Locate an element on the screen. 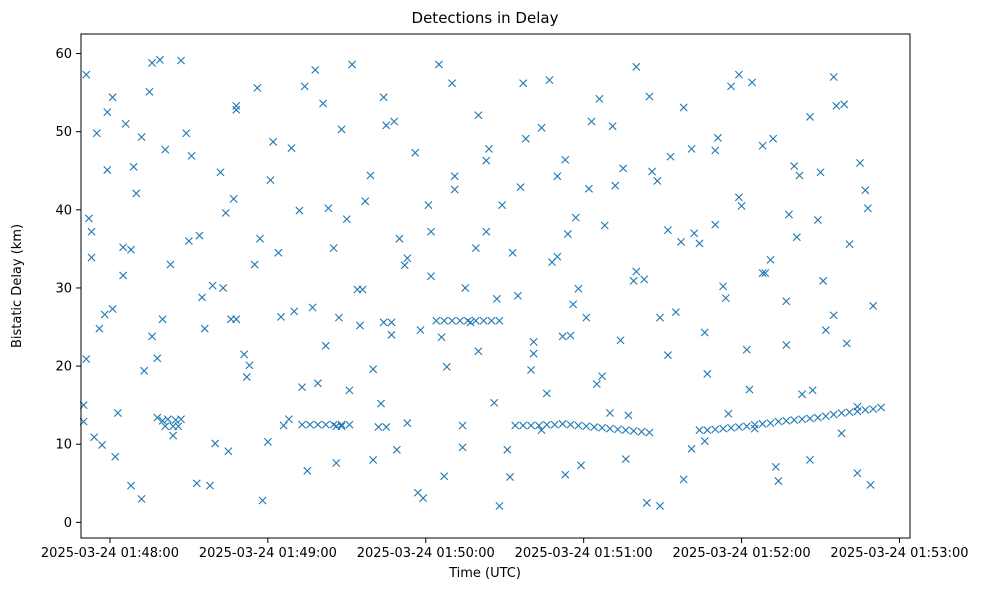 The height and width of the screenshot is (594, 989). y-tick-label: 20 is located at coordinates (63, 367).